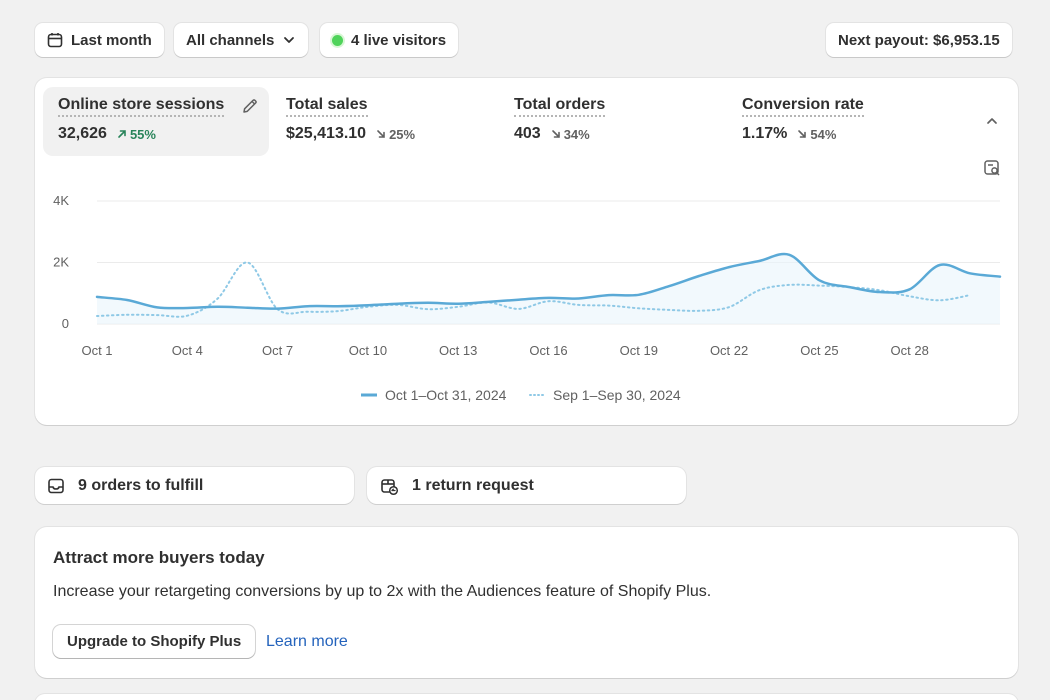 The height and width of the screenshot is (700, 1050). What do you see at coordinates (765, 133) in the screenshot?
I see `metric-value: 1.17%` at bounding box center [765, 133].